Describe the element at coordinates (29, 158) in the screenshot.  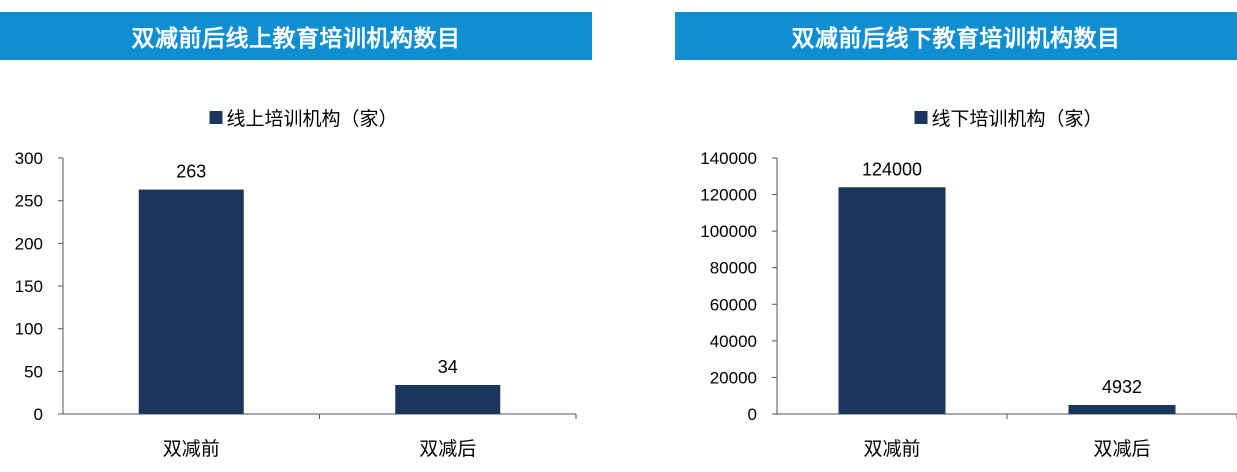
I see `y-tick-label: 300` at that location.